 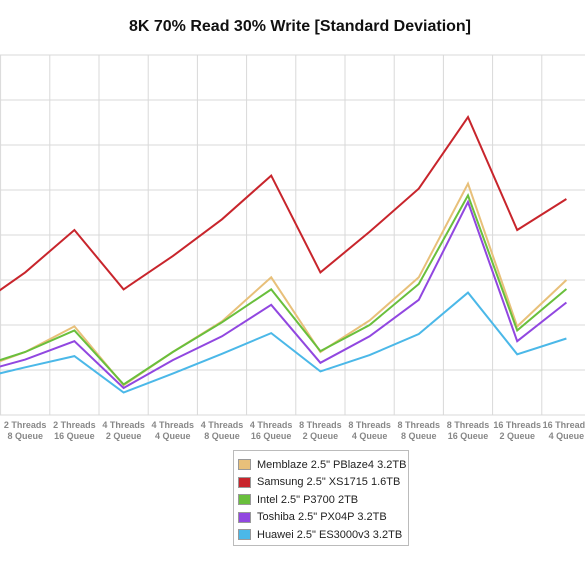 I want to click on legend-label: Samsung 2.5" XS1715 1.6TB, so click(x=329, y=482).